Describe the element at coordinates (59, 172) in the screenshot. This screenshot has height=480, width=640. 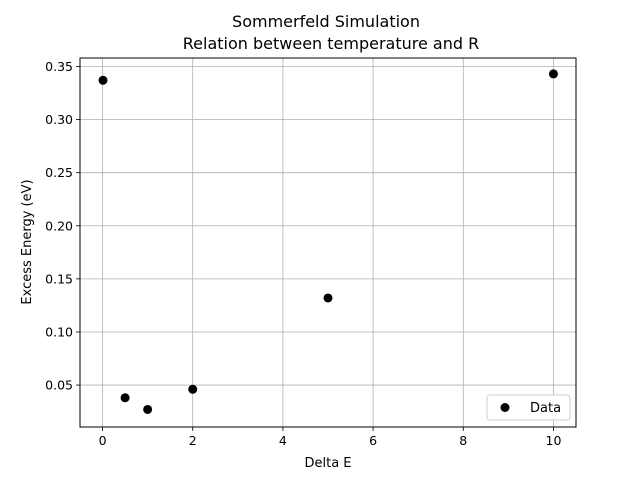
I see `y-tick-label: 0.25` at that location.